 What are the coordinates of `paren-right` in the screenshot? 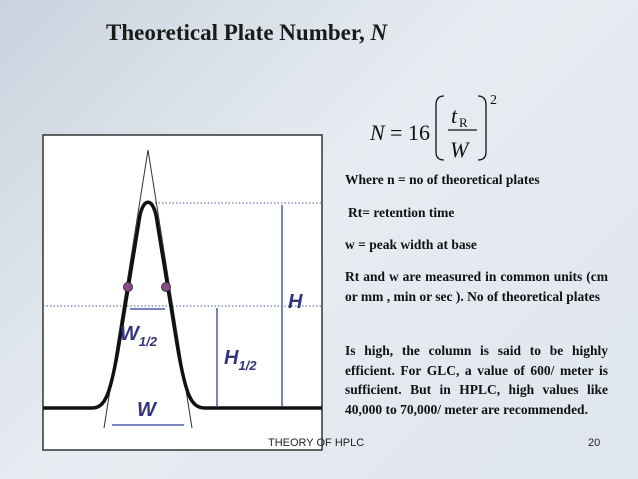 It's located at (482, 128).